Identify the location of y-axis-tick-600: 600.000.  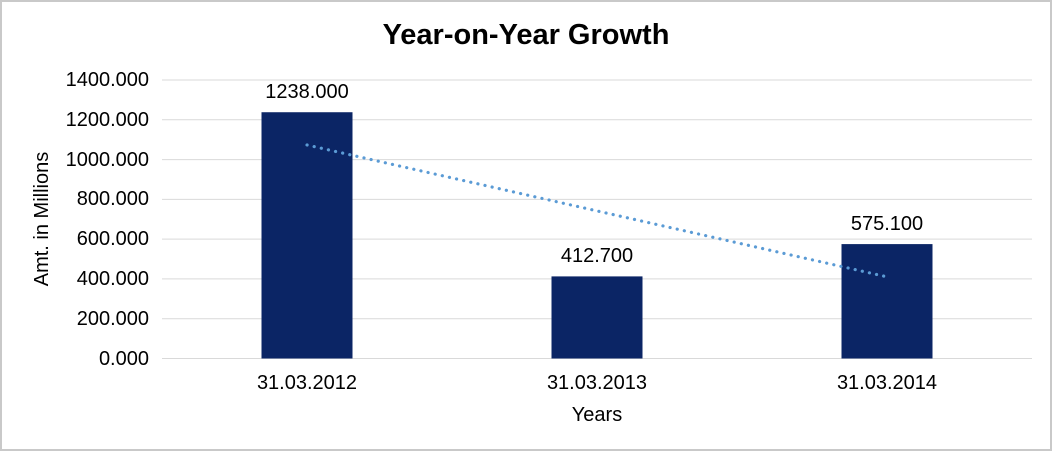
(112, 239).